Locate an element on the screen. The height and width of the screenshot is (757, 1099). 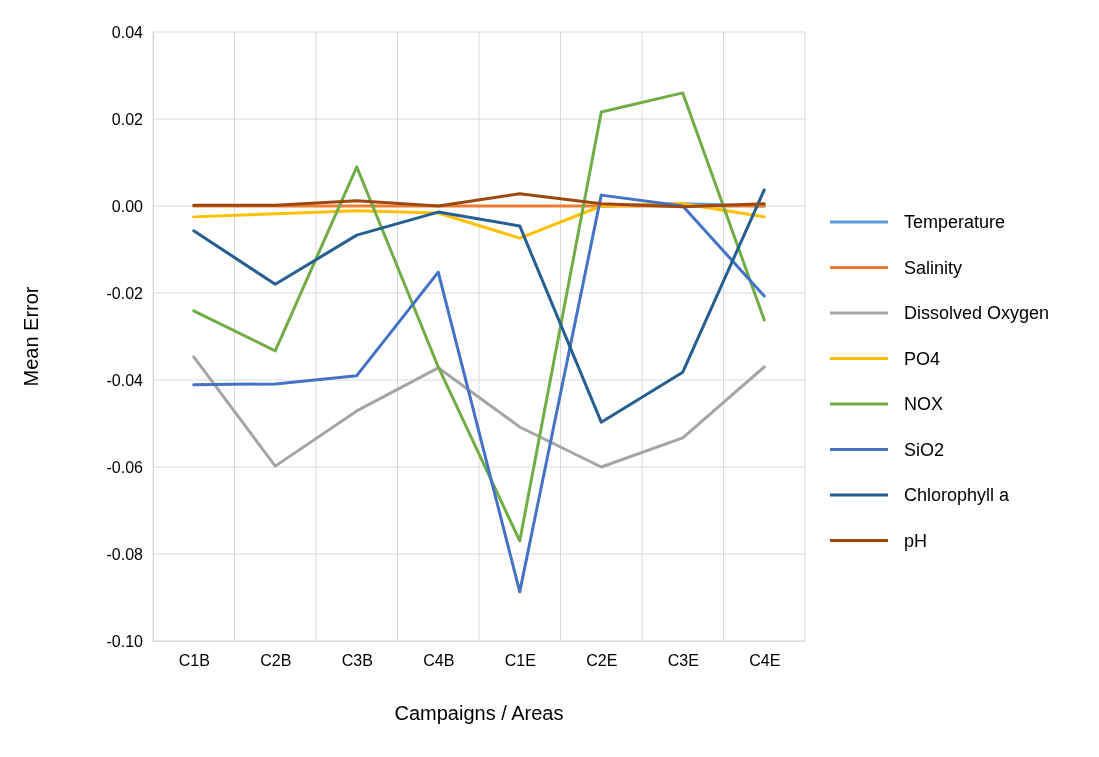
x-tick-label: C1B is located at coordinates (194, 661).